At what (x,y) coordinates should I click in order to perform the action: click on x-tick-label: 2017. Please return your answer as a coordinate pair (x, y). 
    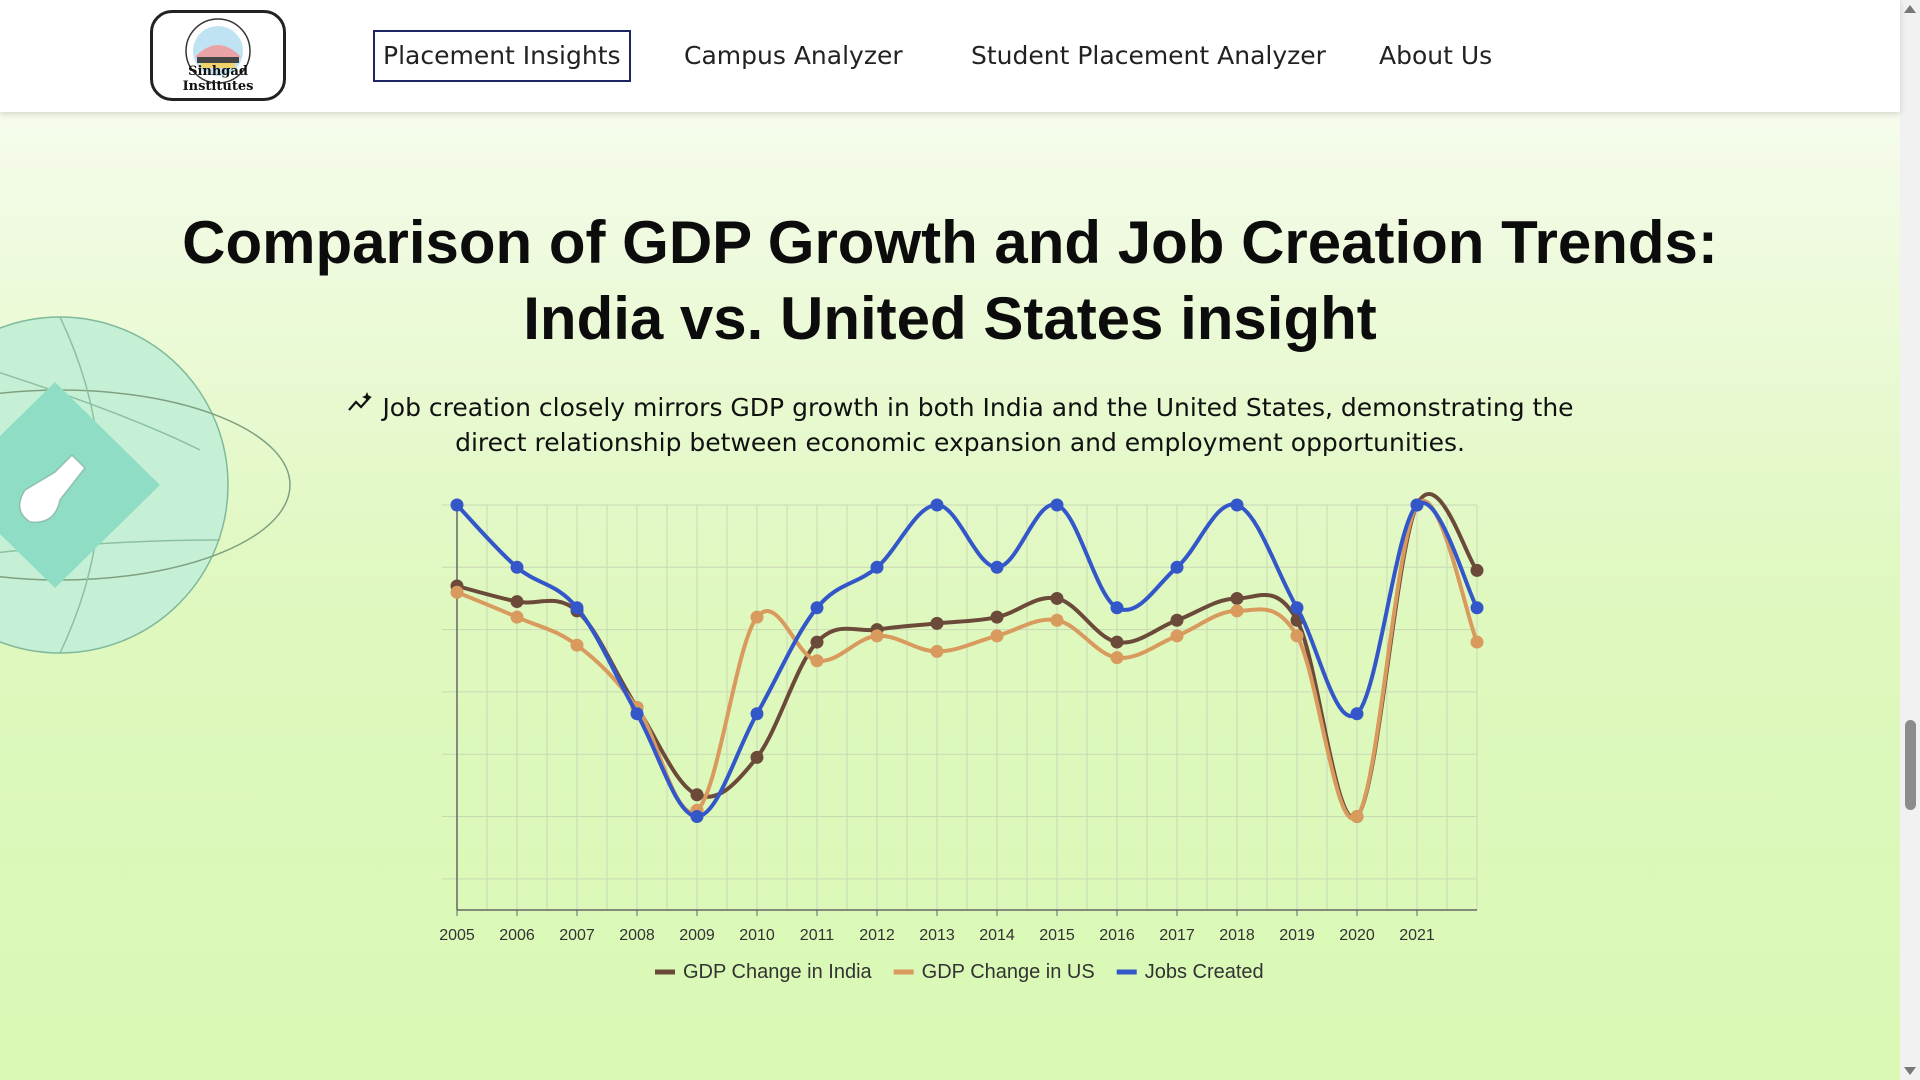
    Looking at the image, I should click on (1177, 935).